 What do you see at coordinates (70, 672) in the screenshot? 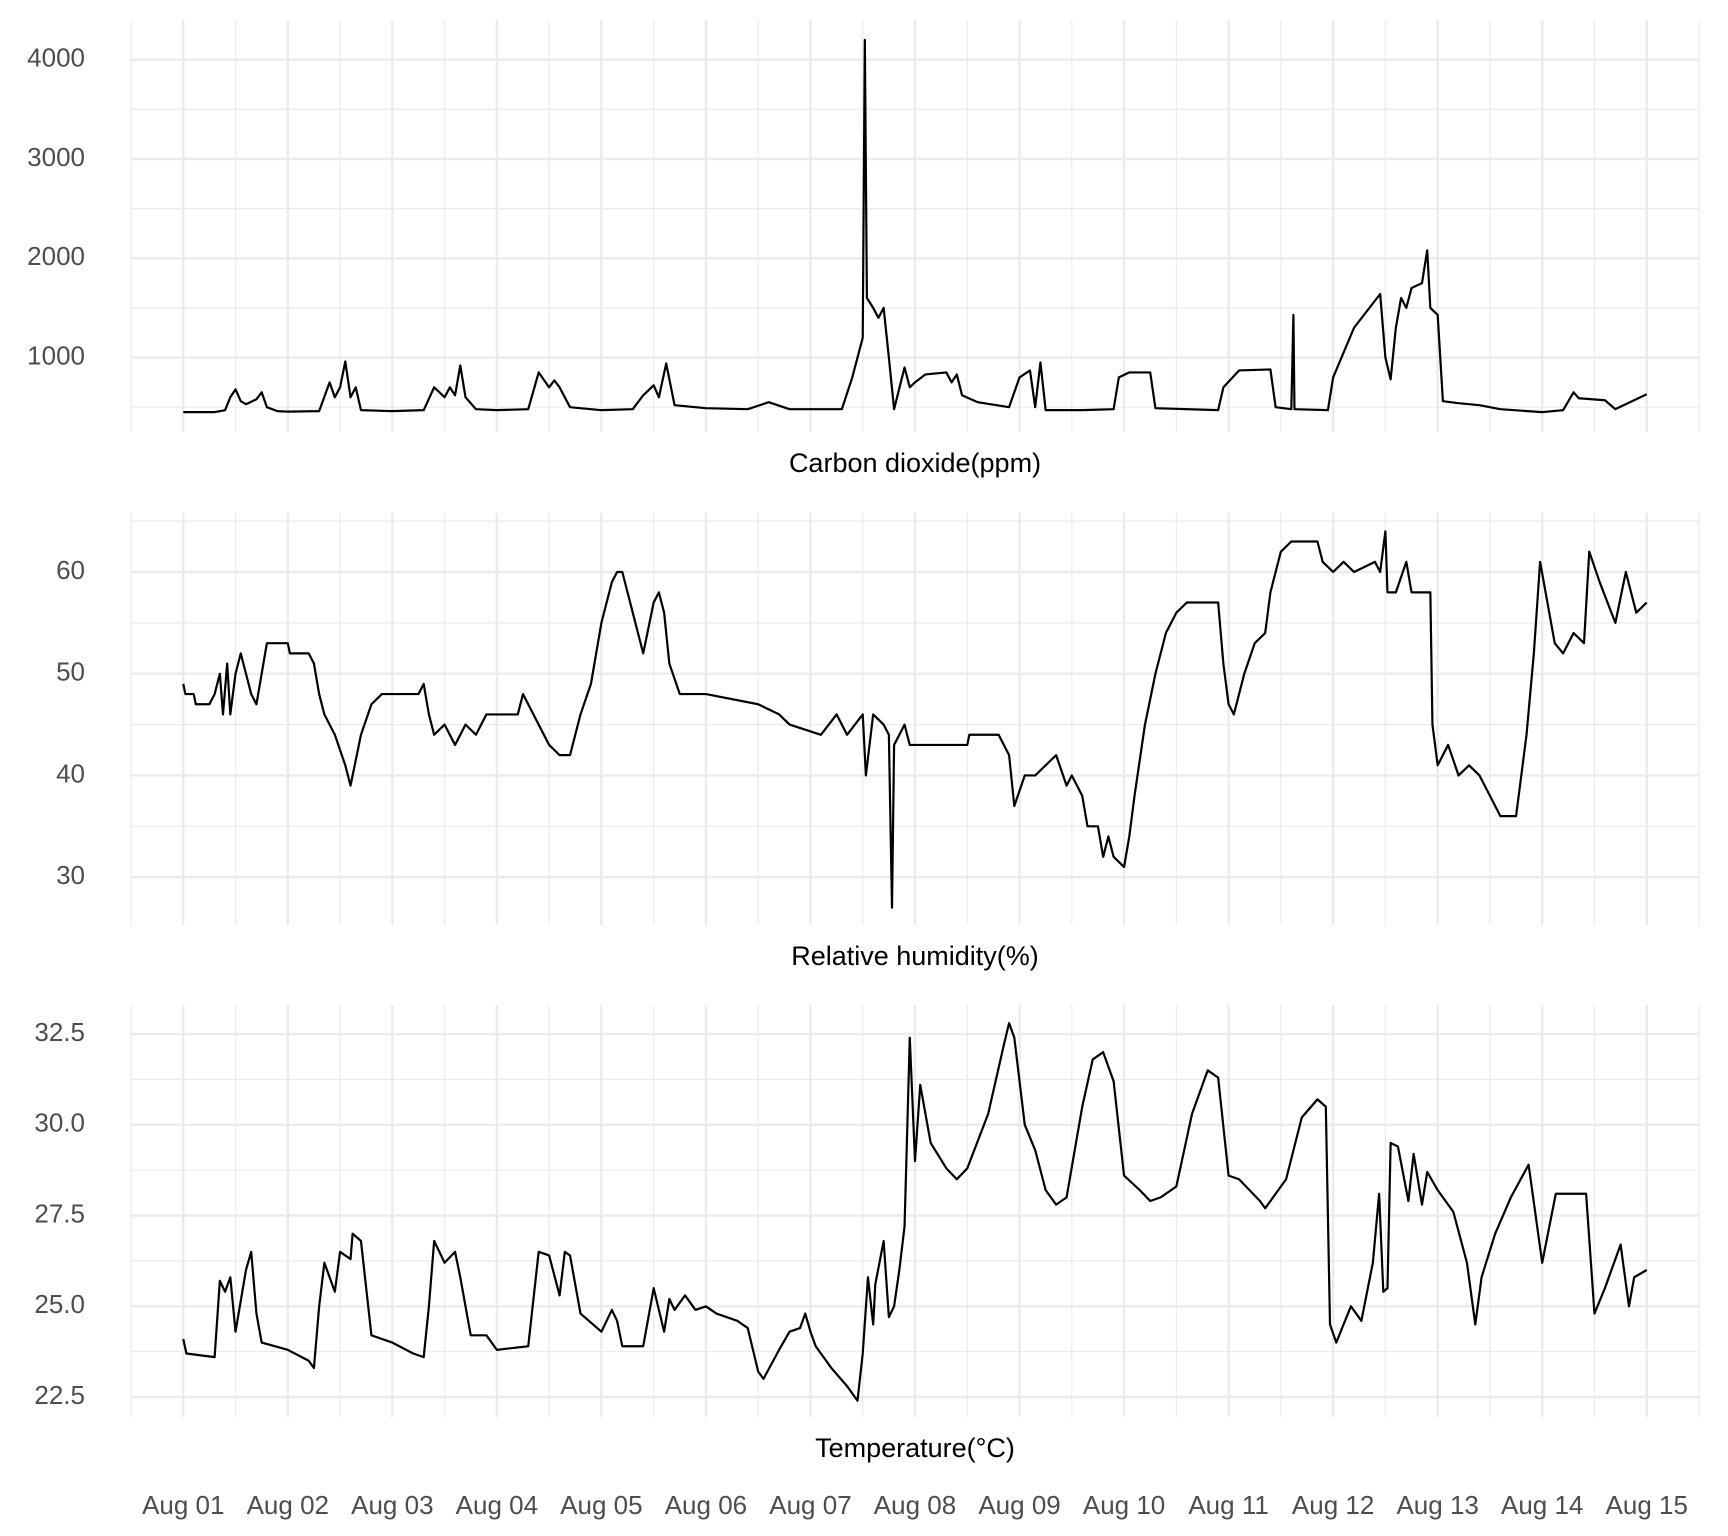
I see `y-tick-label: 50` at bounding box center [70, 672].